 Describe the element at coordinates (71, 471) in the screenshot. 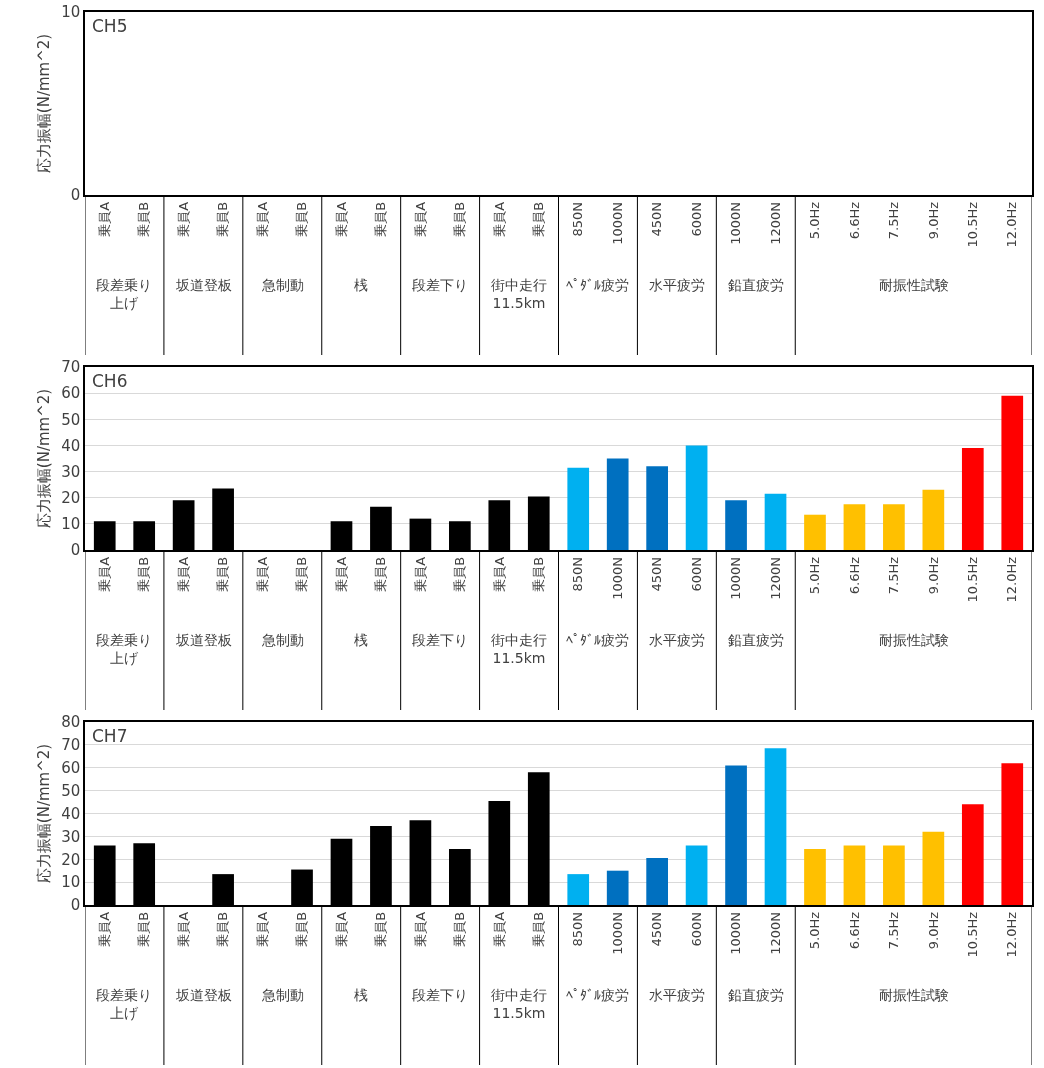

I see `y-tick-label: 30` at that location.